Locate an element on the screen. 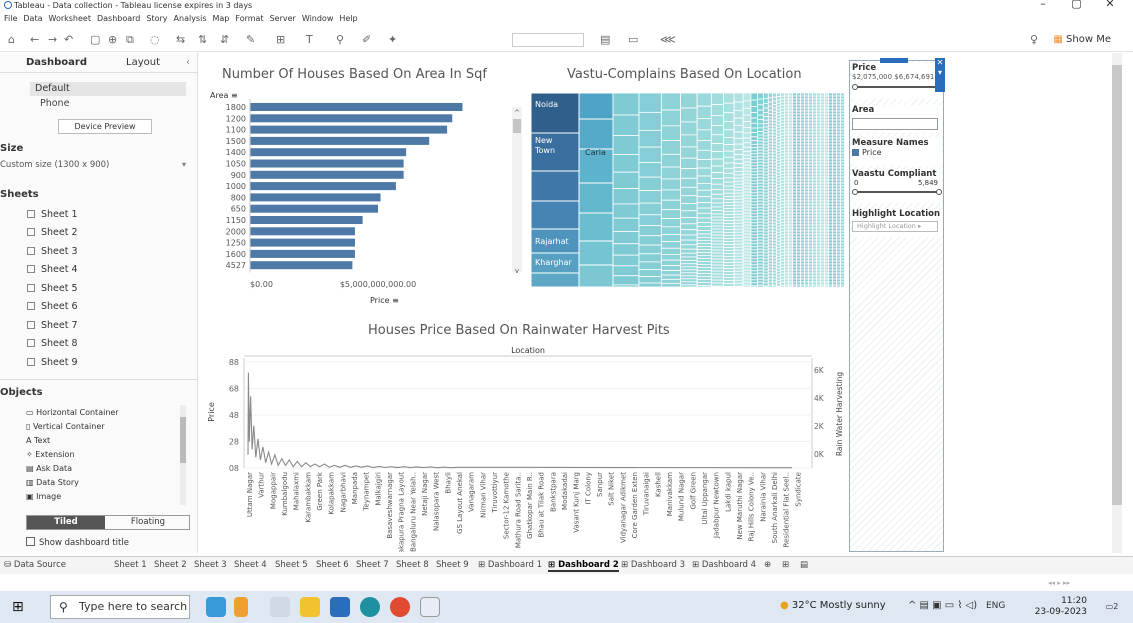 This screenshot has height=623, width=1133. size-select: Custom size (1300 x 900) is located at coordinates (55, 165).